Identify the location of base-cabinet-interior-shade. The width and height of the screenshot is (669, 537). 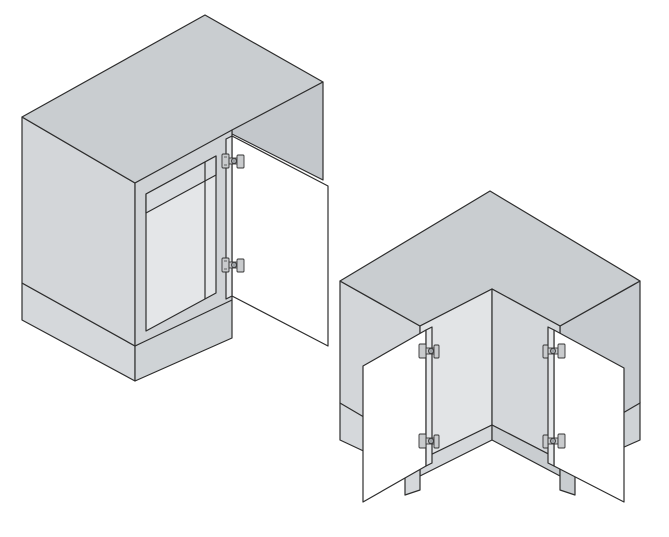
(181, 184).